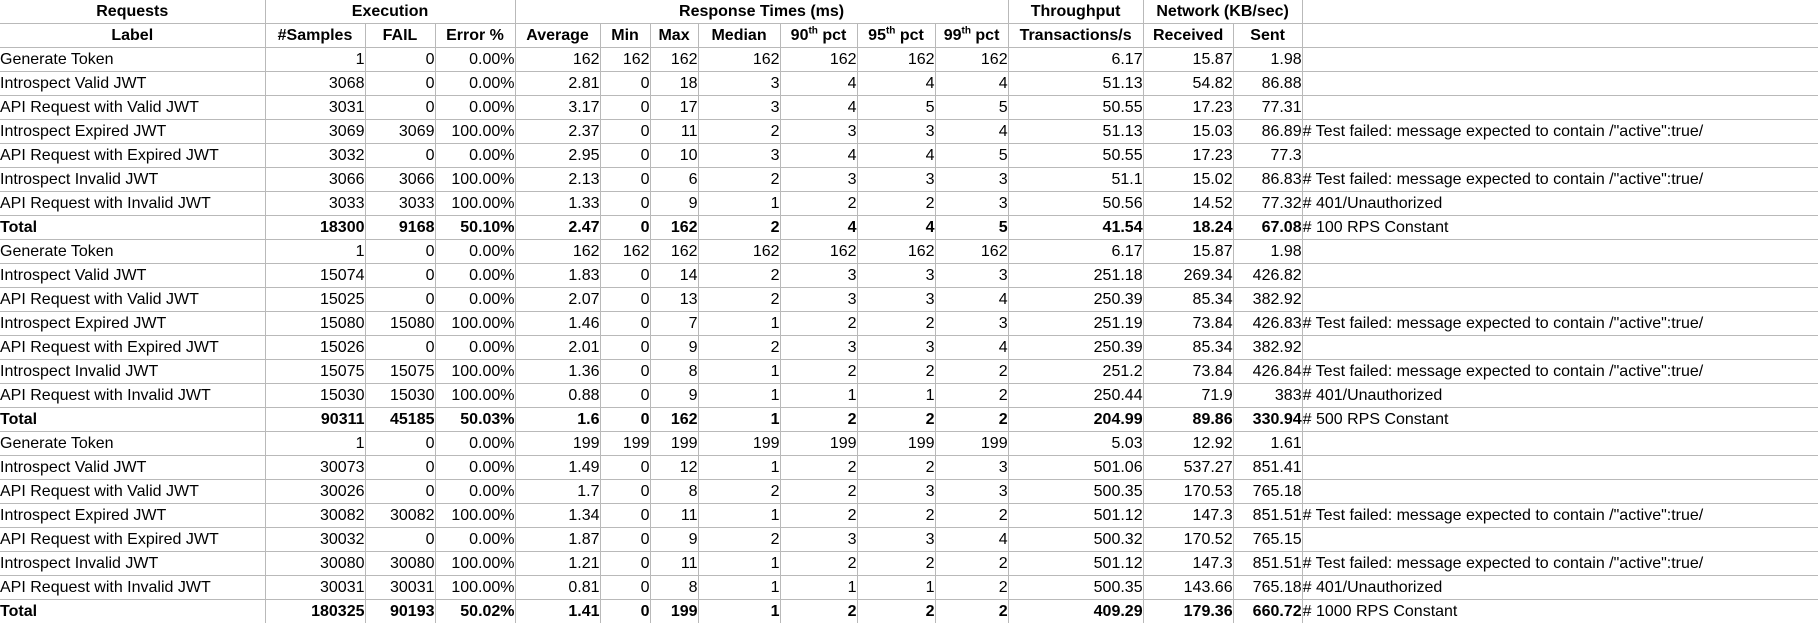  Describe the element at coordinates (1223, 12) in the screenshot. I see `group-header-network: Network (KB/sec)` at that location.